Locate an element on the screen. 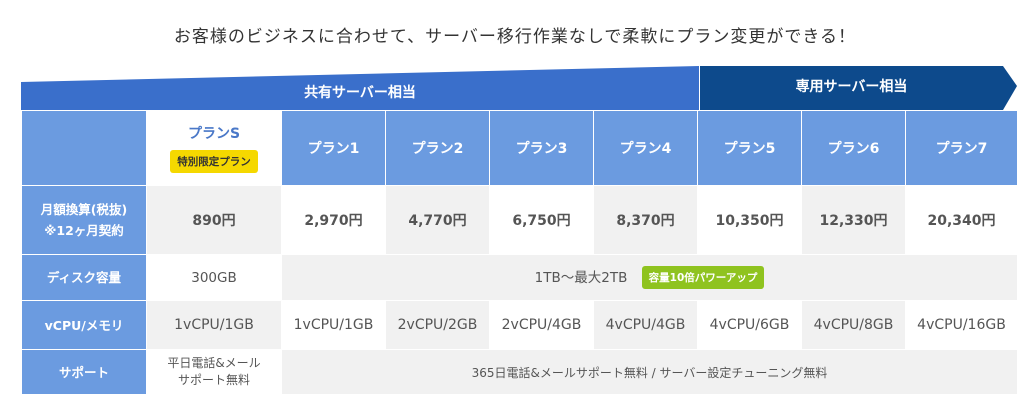  plan-header: プラン1 is located at coordinates (333, 148).